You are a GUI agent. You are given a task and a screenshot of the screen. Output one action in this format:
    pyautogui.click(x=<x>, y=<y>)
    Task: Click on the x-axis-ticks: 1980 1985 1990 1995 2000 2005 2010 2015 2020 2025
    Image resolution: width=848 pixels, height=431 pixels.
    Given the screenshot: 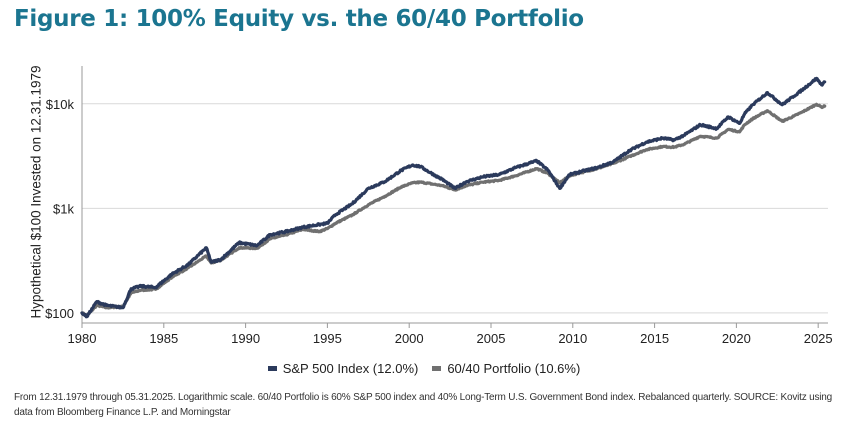 What is the action you would take?
    pyautogui.click(x=450, y=334)
    